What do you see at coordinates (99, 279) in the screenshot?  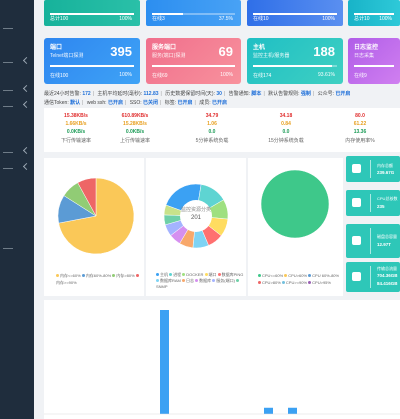 I see `pie-legend: 内存<=60% 内存60%-80% 内存>80% 内存>=90%` at bounding box center [99, 279].